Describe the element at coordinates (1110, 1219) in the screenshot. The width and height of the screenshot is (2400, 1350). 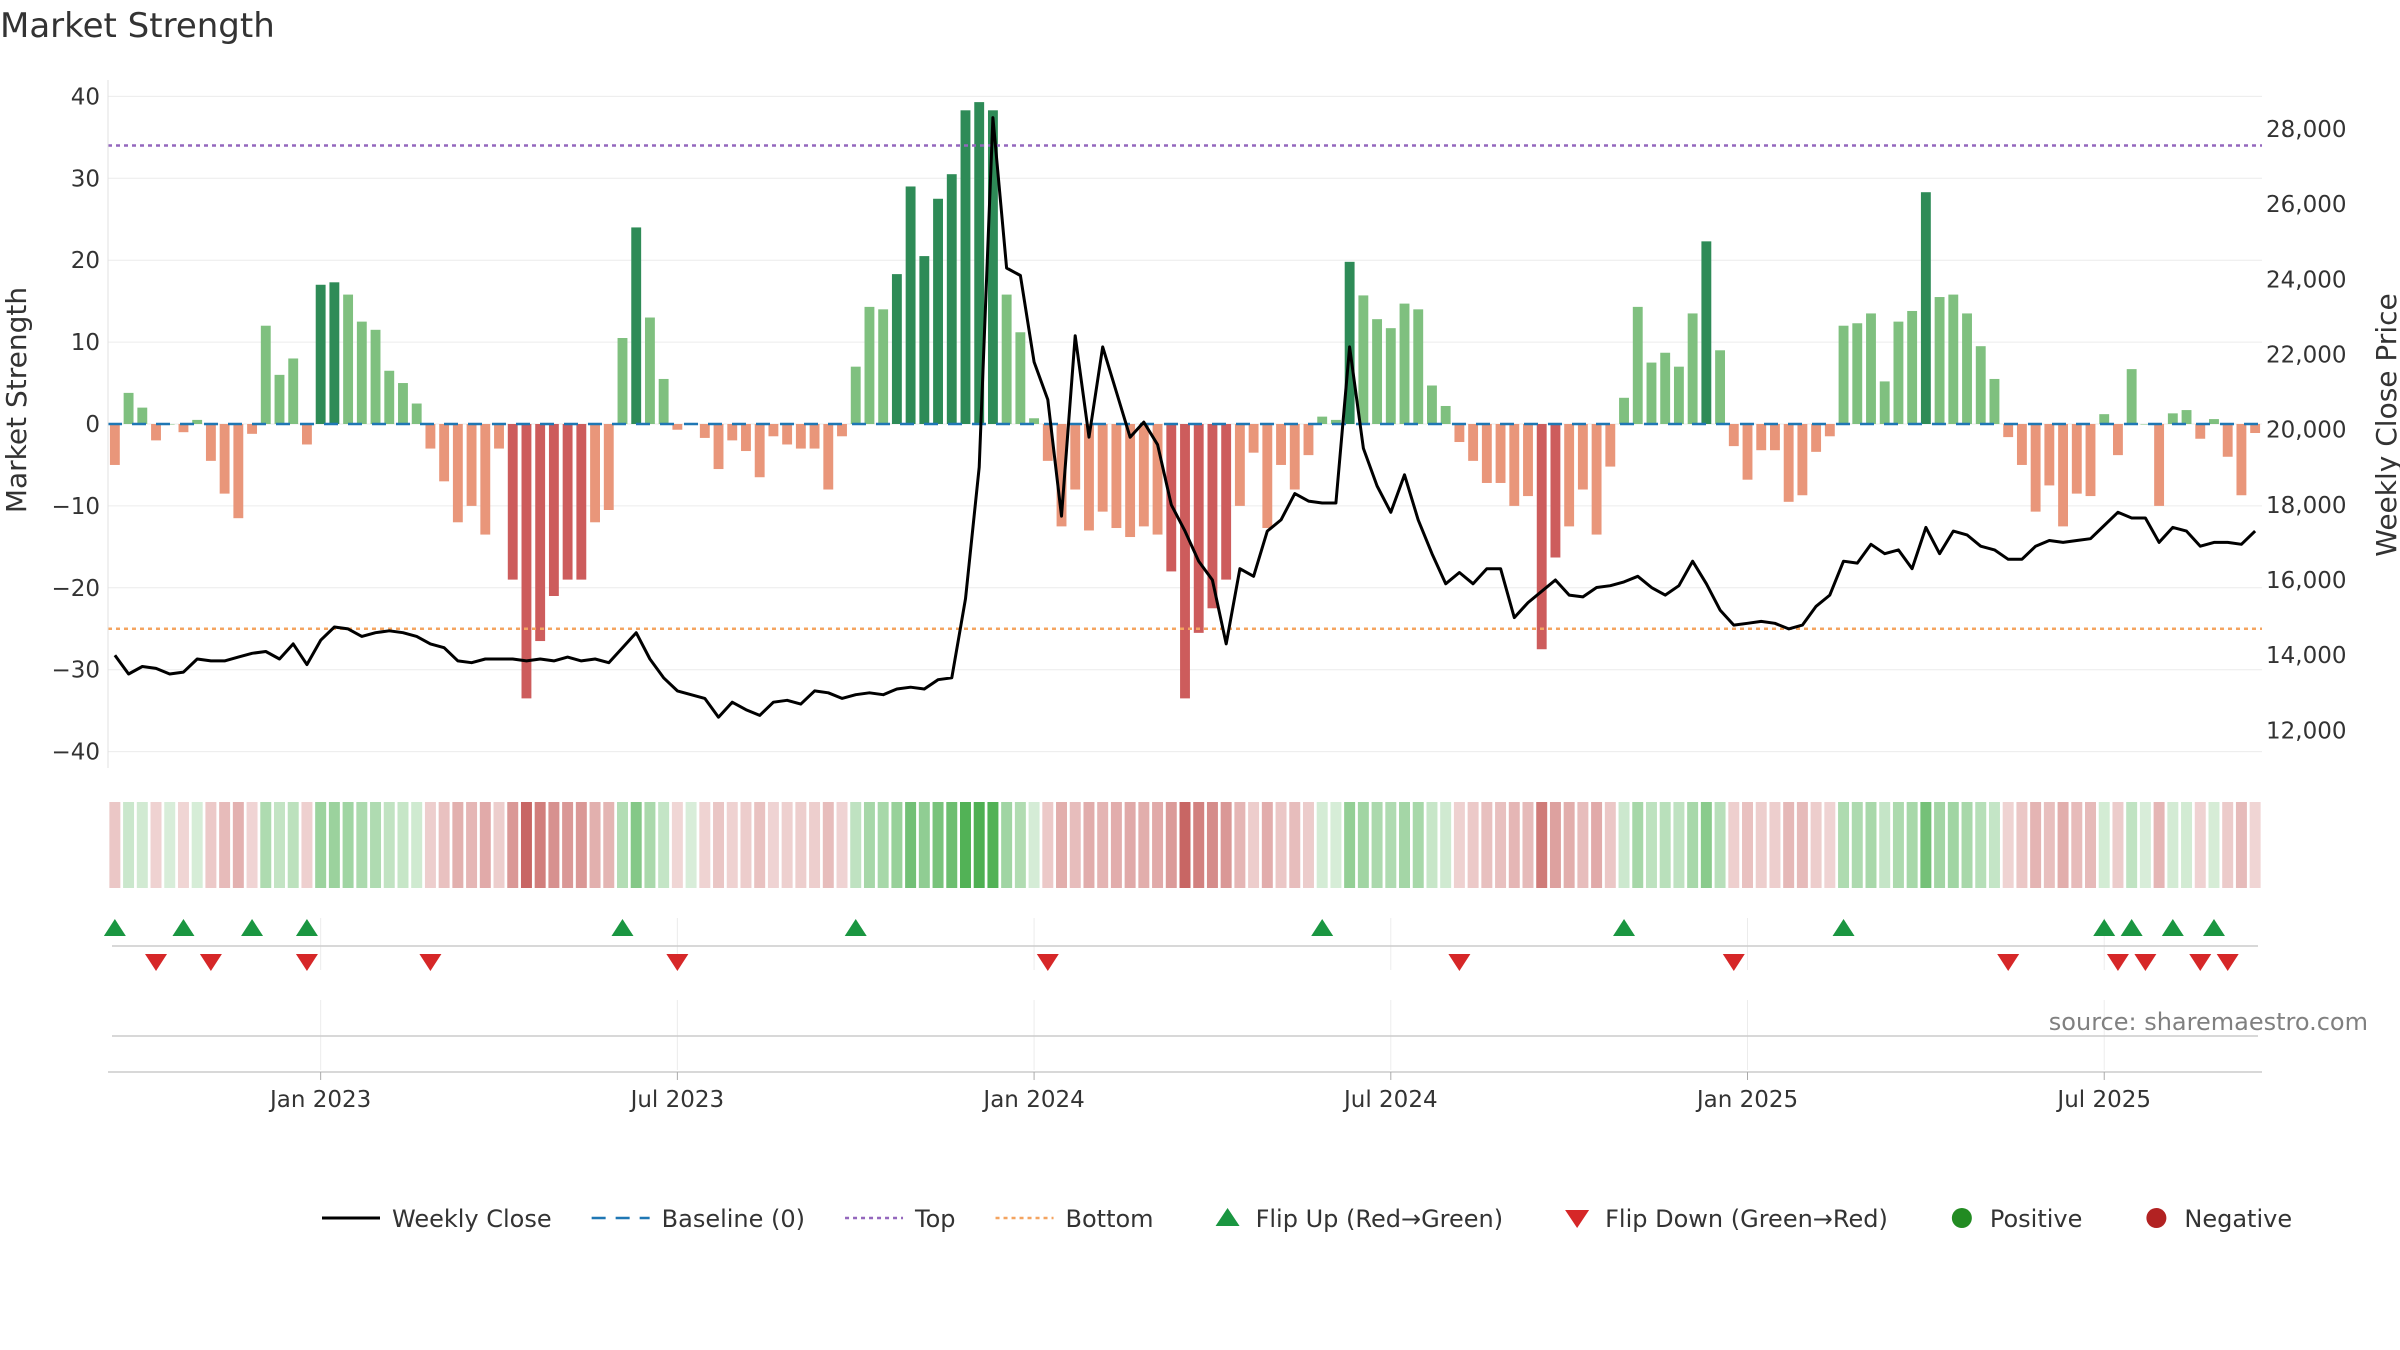
I see `legend-label: Bottom` at that location.